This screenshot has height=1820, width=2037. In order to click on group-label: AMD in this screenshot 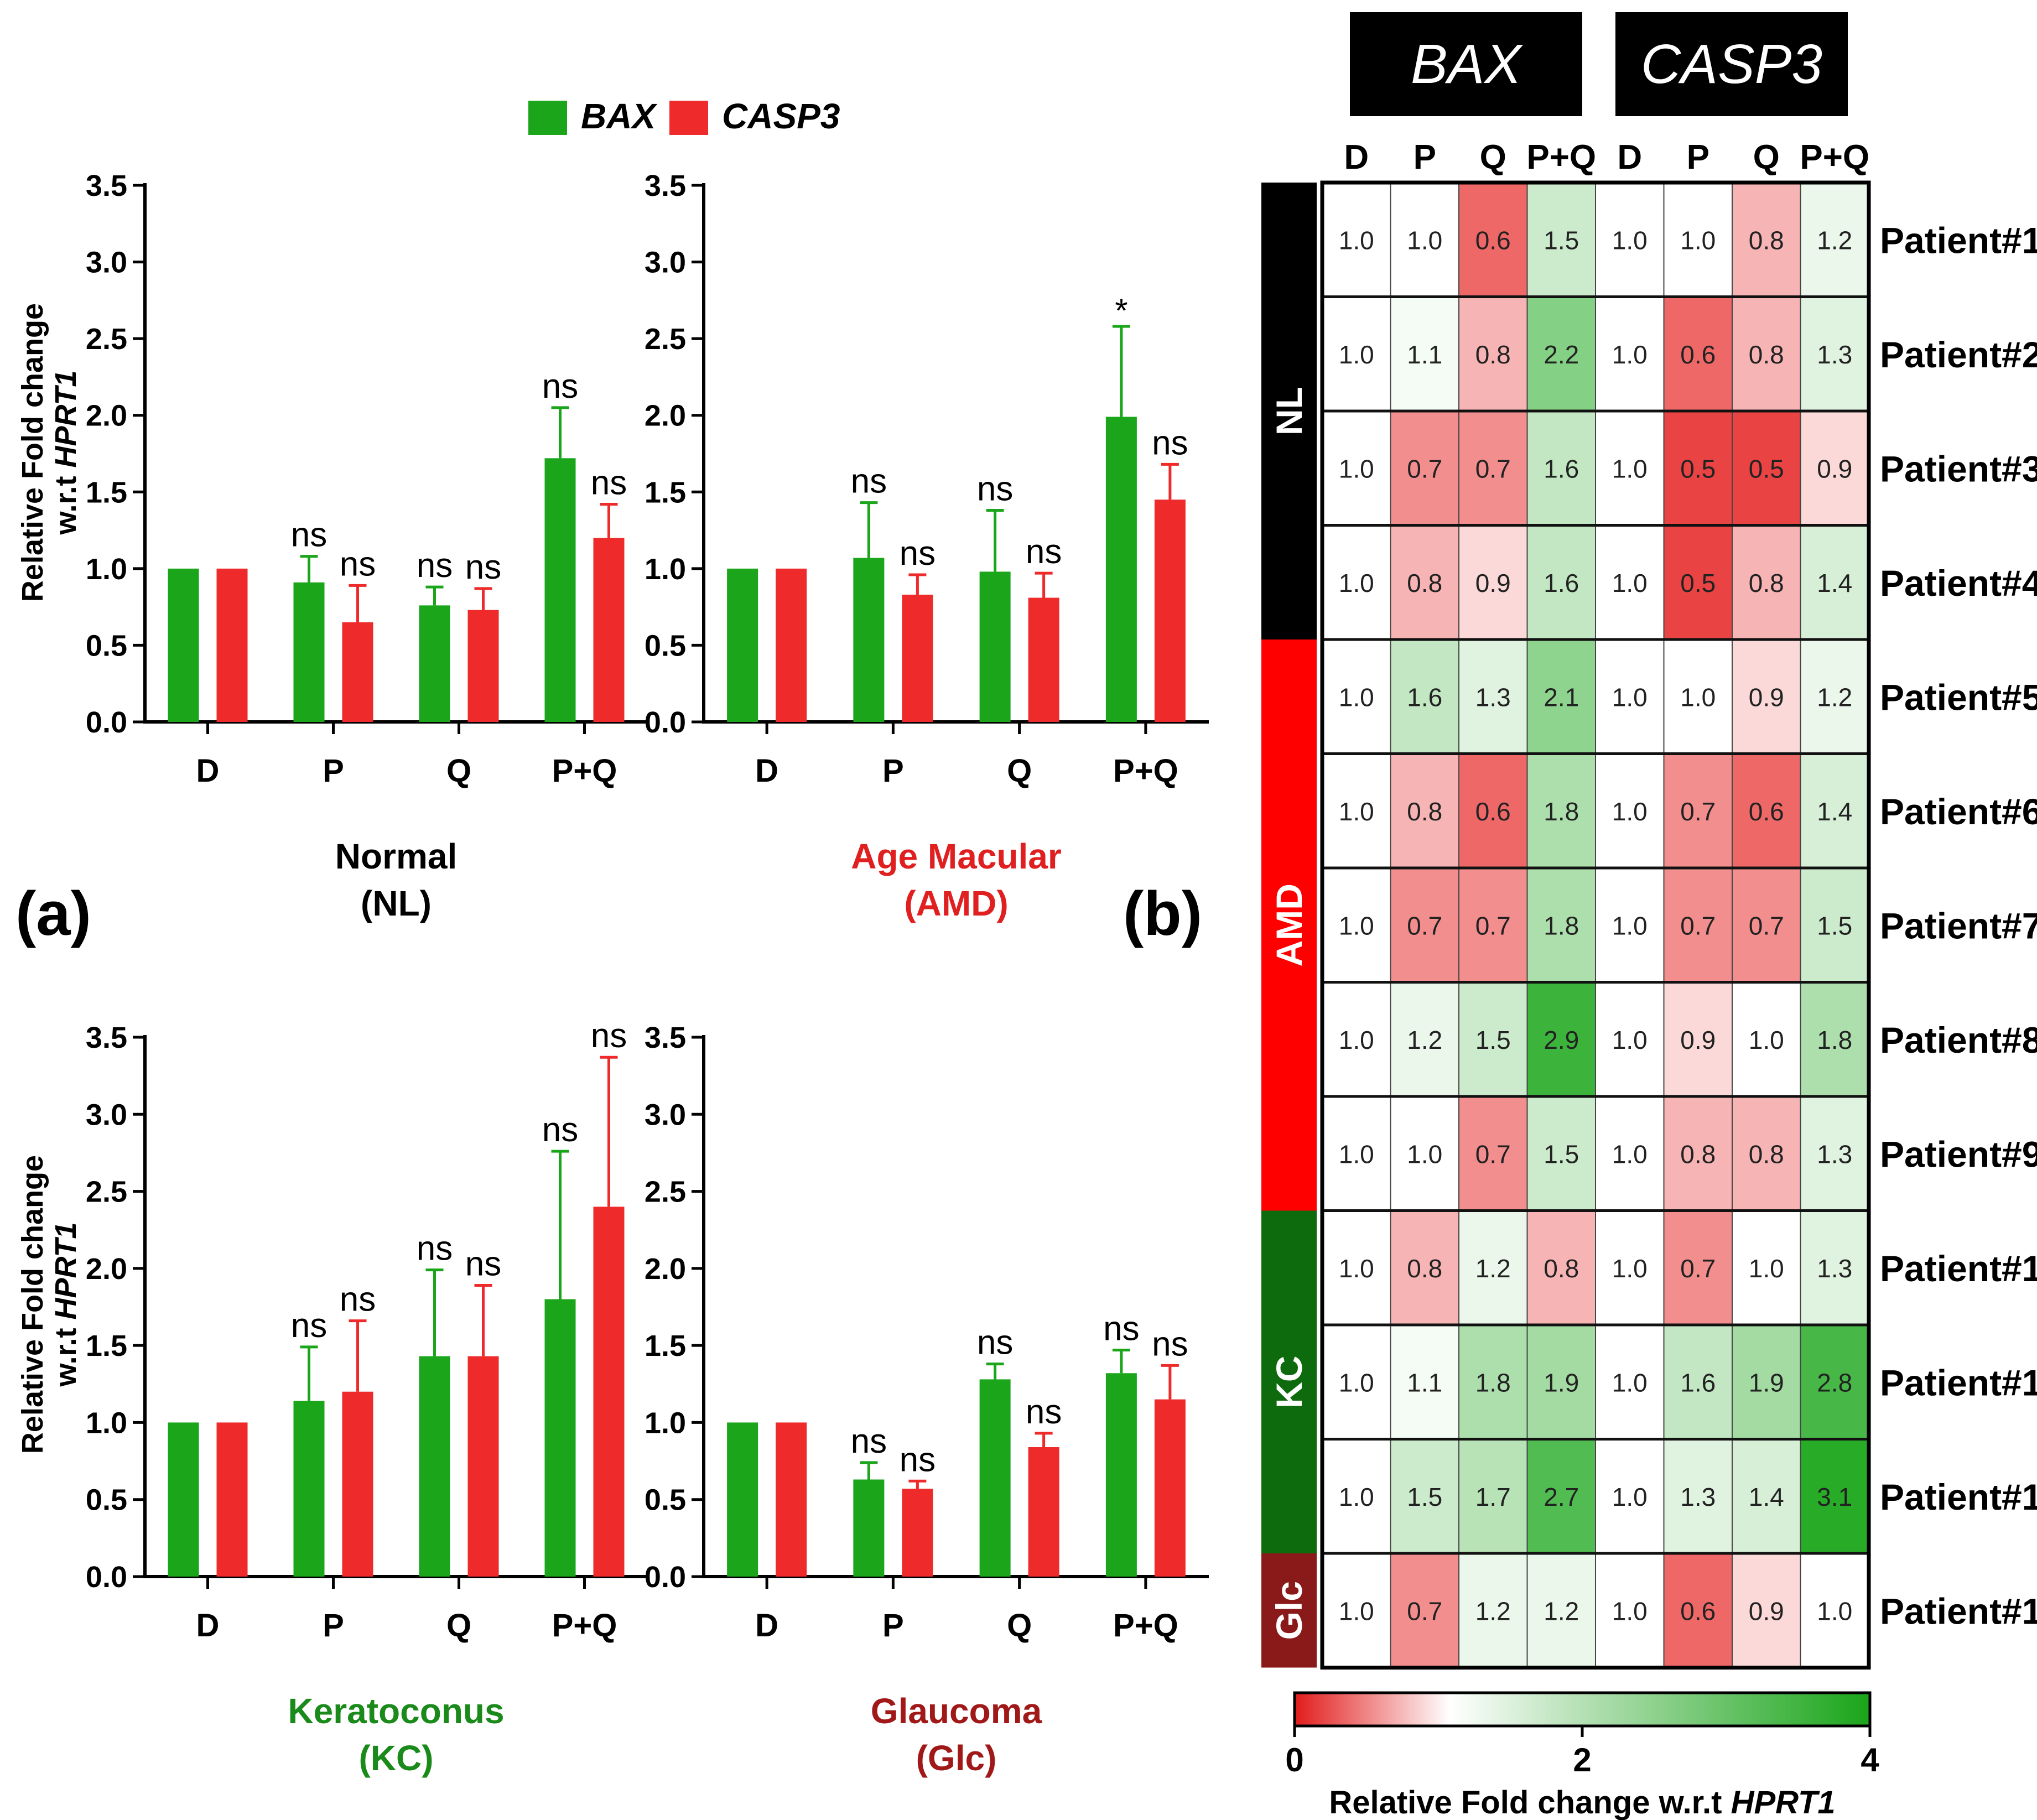, I will do `click(1289, 925)`.